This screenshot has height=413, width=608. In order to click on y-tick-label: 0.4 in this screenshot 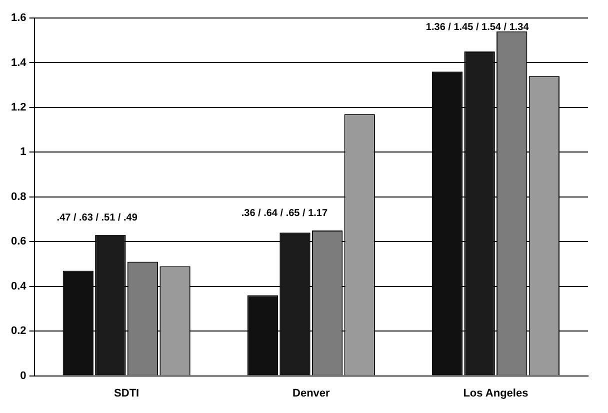, I will do `click(19, 286)`.